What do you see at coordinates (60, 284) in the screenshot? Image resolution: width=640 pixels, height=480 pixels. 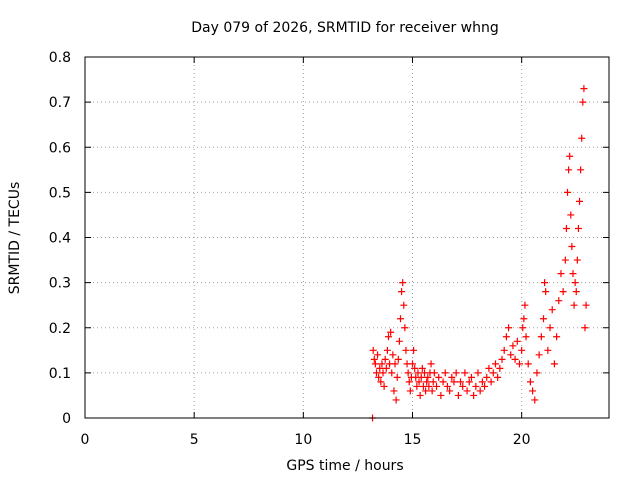 I see `y-tick-label: 0.3` at bounding box center [60, 284].